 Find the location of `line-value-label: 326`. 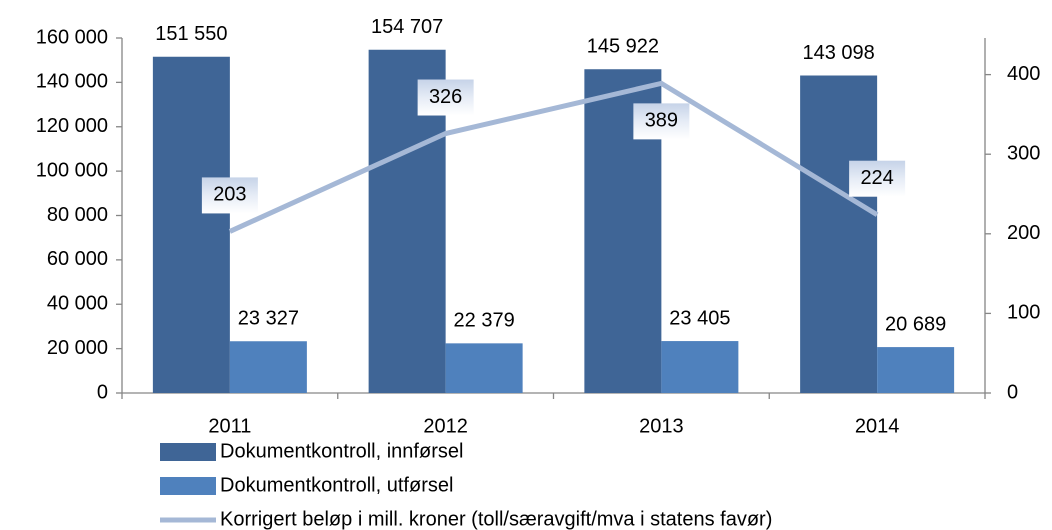

line-value-label: 326 is located at coordinates (445, 97).